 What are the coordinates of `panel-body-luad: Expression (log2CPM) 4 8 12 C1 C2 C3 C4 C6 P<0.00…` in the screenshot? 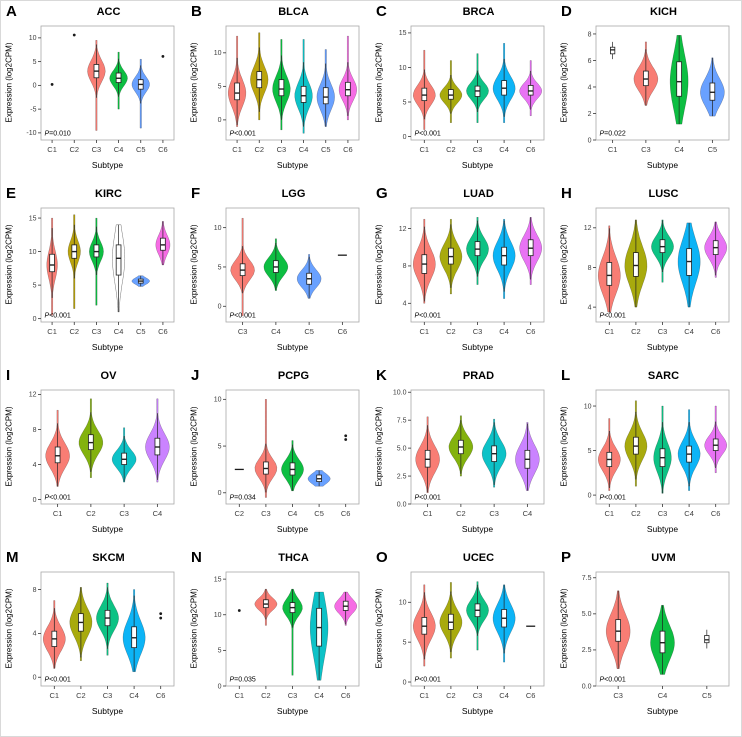 It's located at (465, 279).